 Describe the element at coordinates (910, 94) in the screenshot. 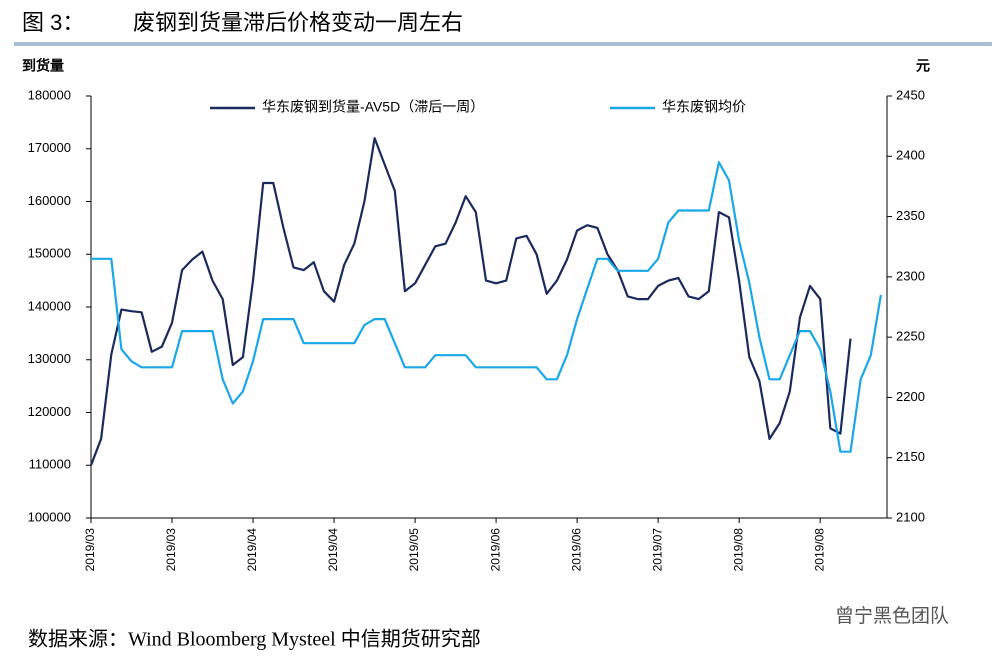

I see `y2-tick-label: 2450` at that location.